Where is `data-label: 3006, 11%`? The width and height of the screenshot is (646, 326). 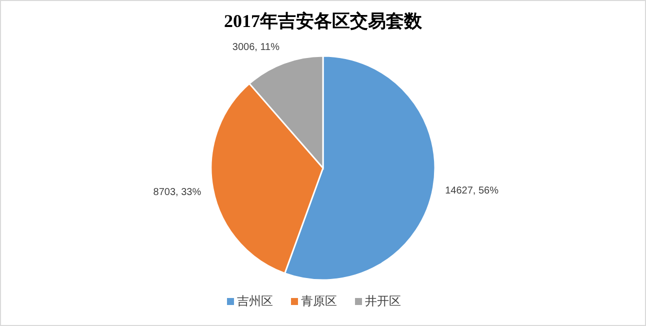
data-label: 3006, 11% is located at coordinates (256, 47).